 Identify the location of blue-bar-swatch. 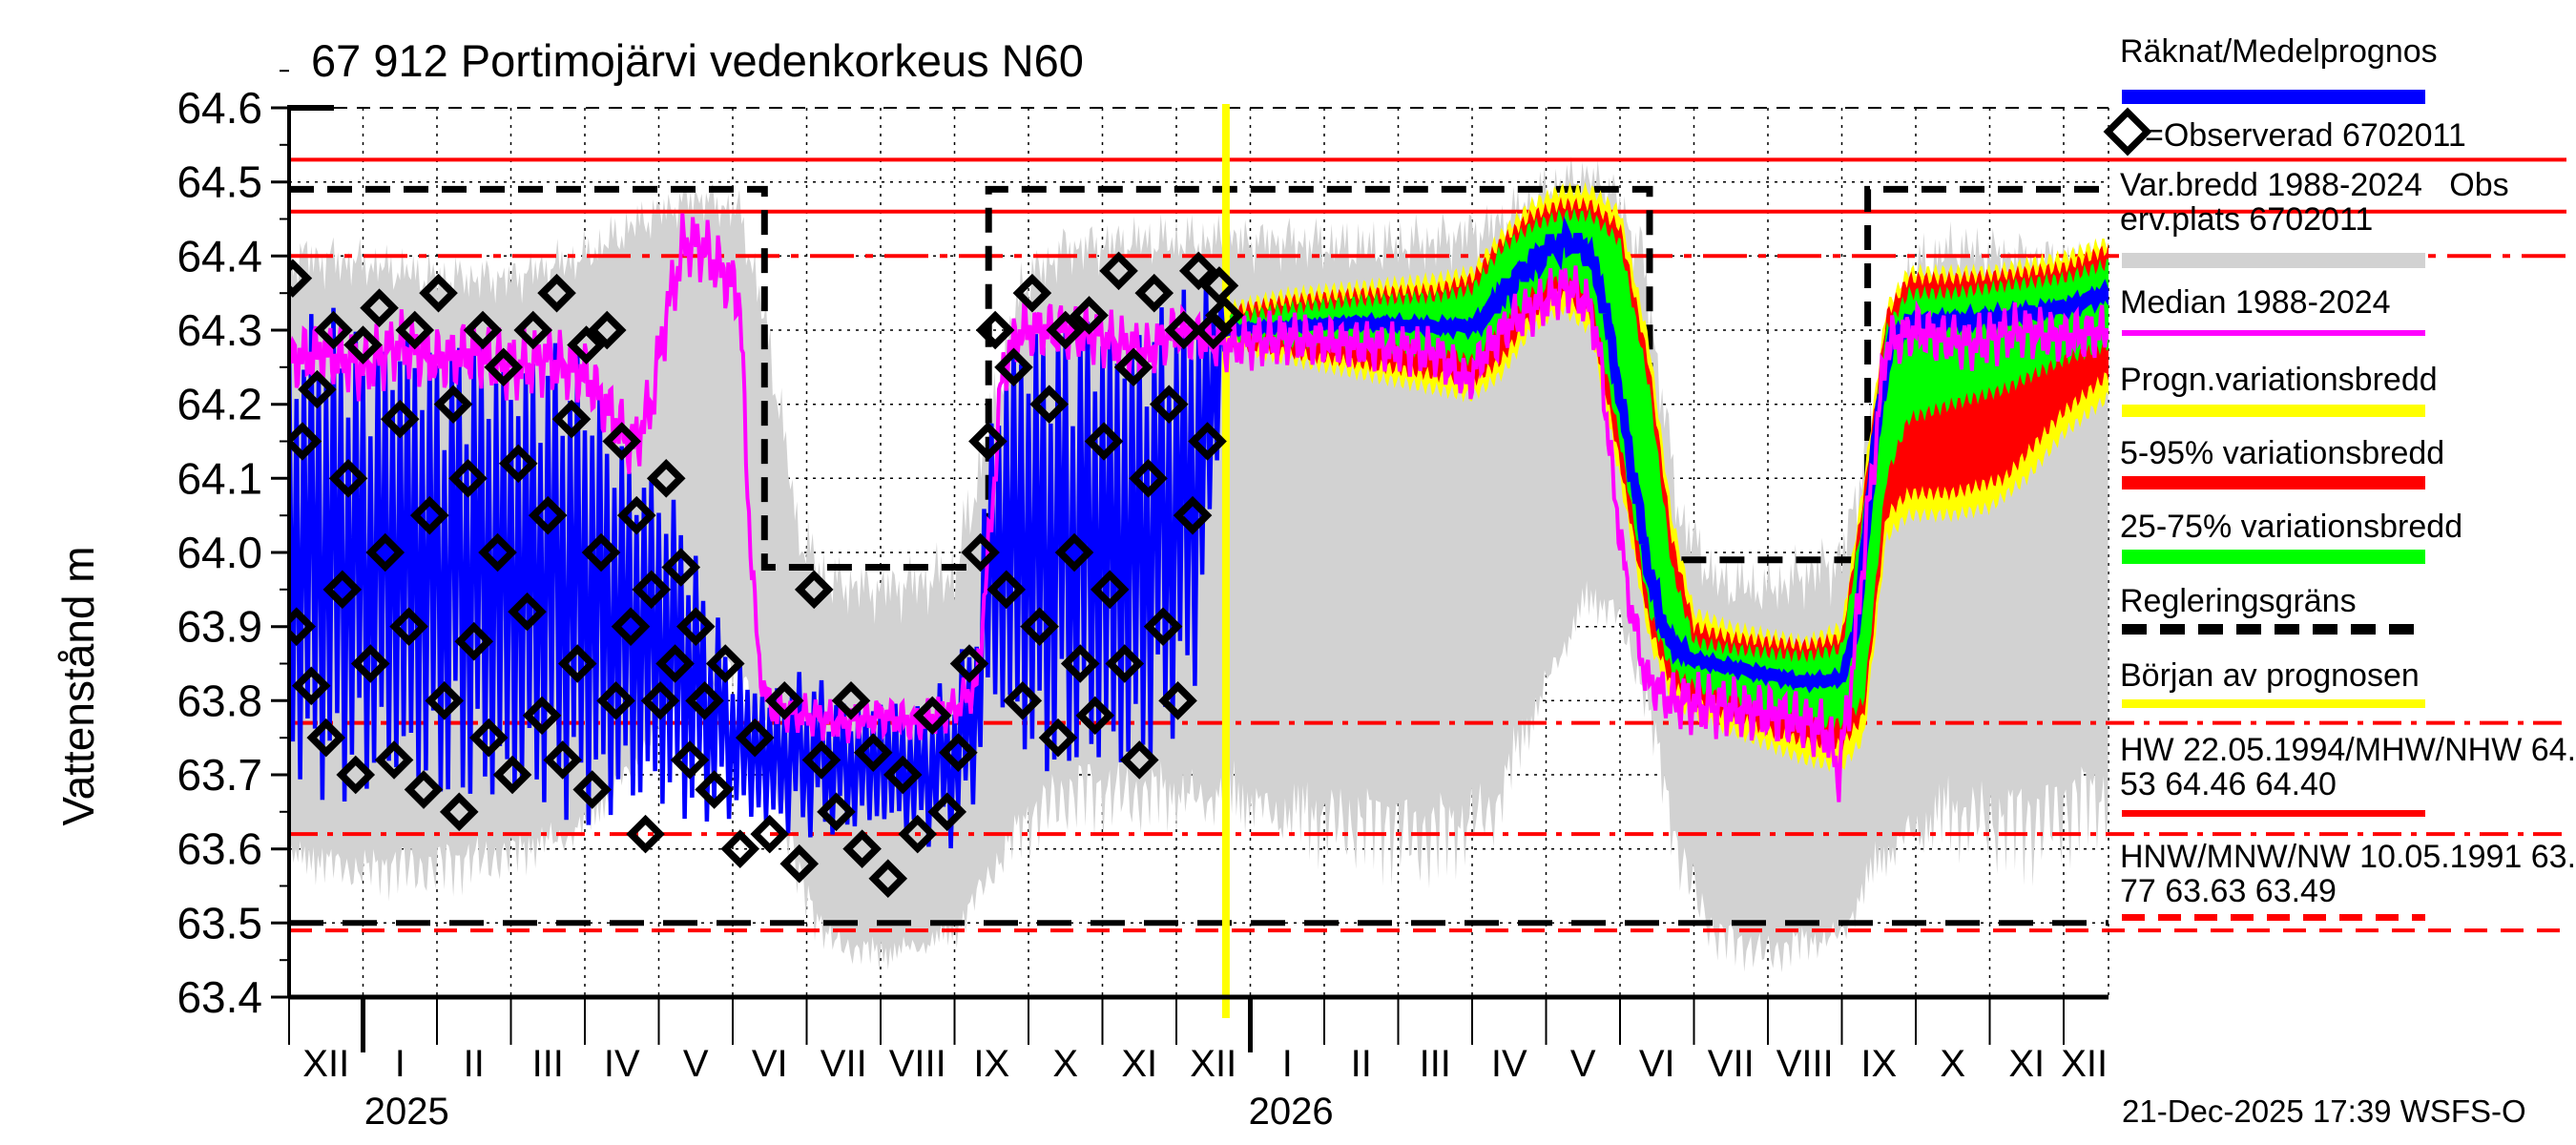
(2273, 97).